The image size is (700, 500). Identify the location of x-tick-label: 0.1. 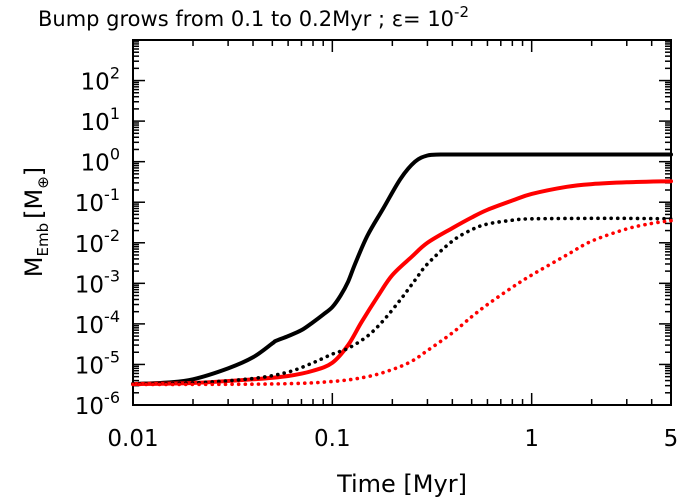
(332, 439).